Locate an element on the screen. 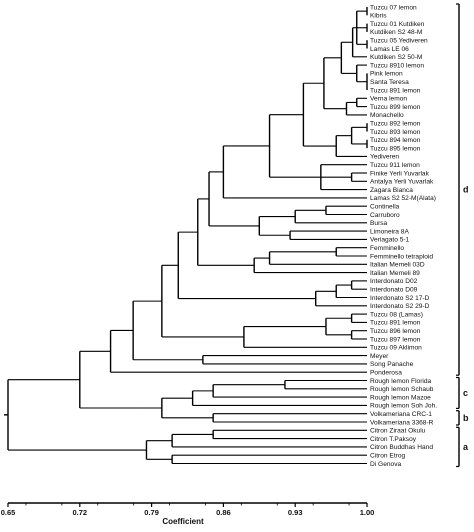 This screenshot has height=532, width=474. leaf-label: Lamas LE 06 is located at coordinates (389, 49).